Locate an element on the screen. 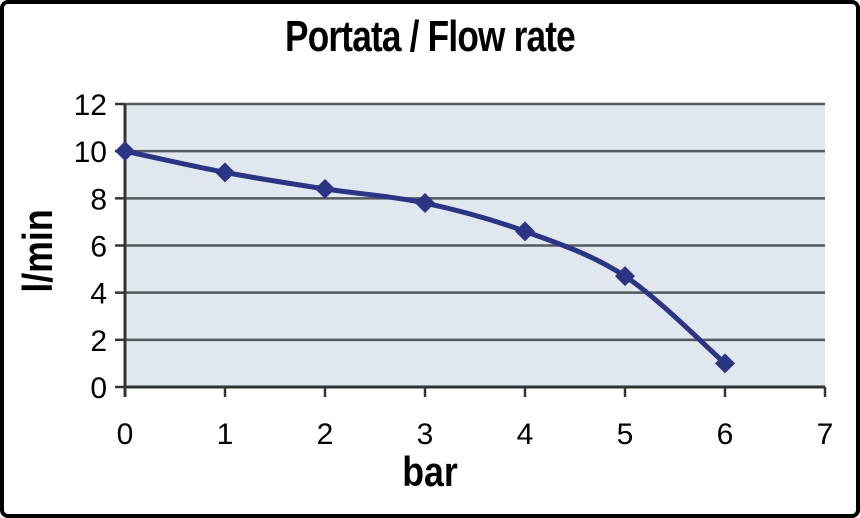 The height and width of the screenshot is (518, 860). y-tick-label: 4 is located at coordinates (98, 294).